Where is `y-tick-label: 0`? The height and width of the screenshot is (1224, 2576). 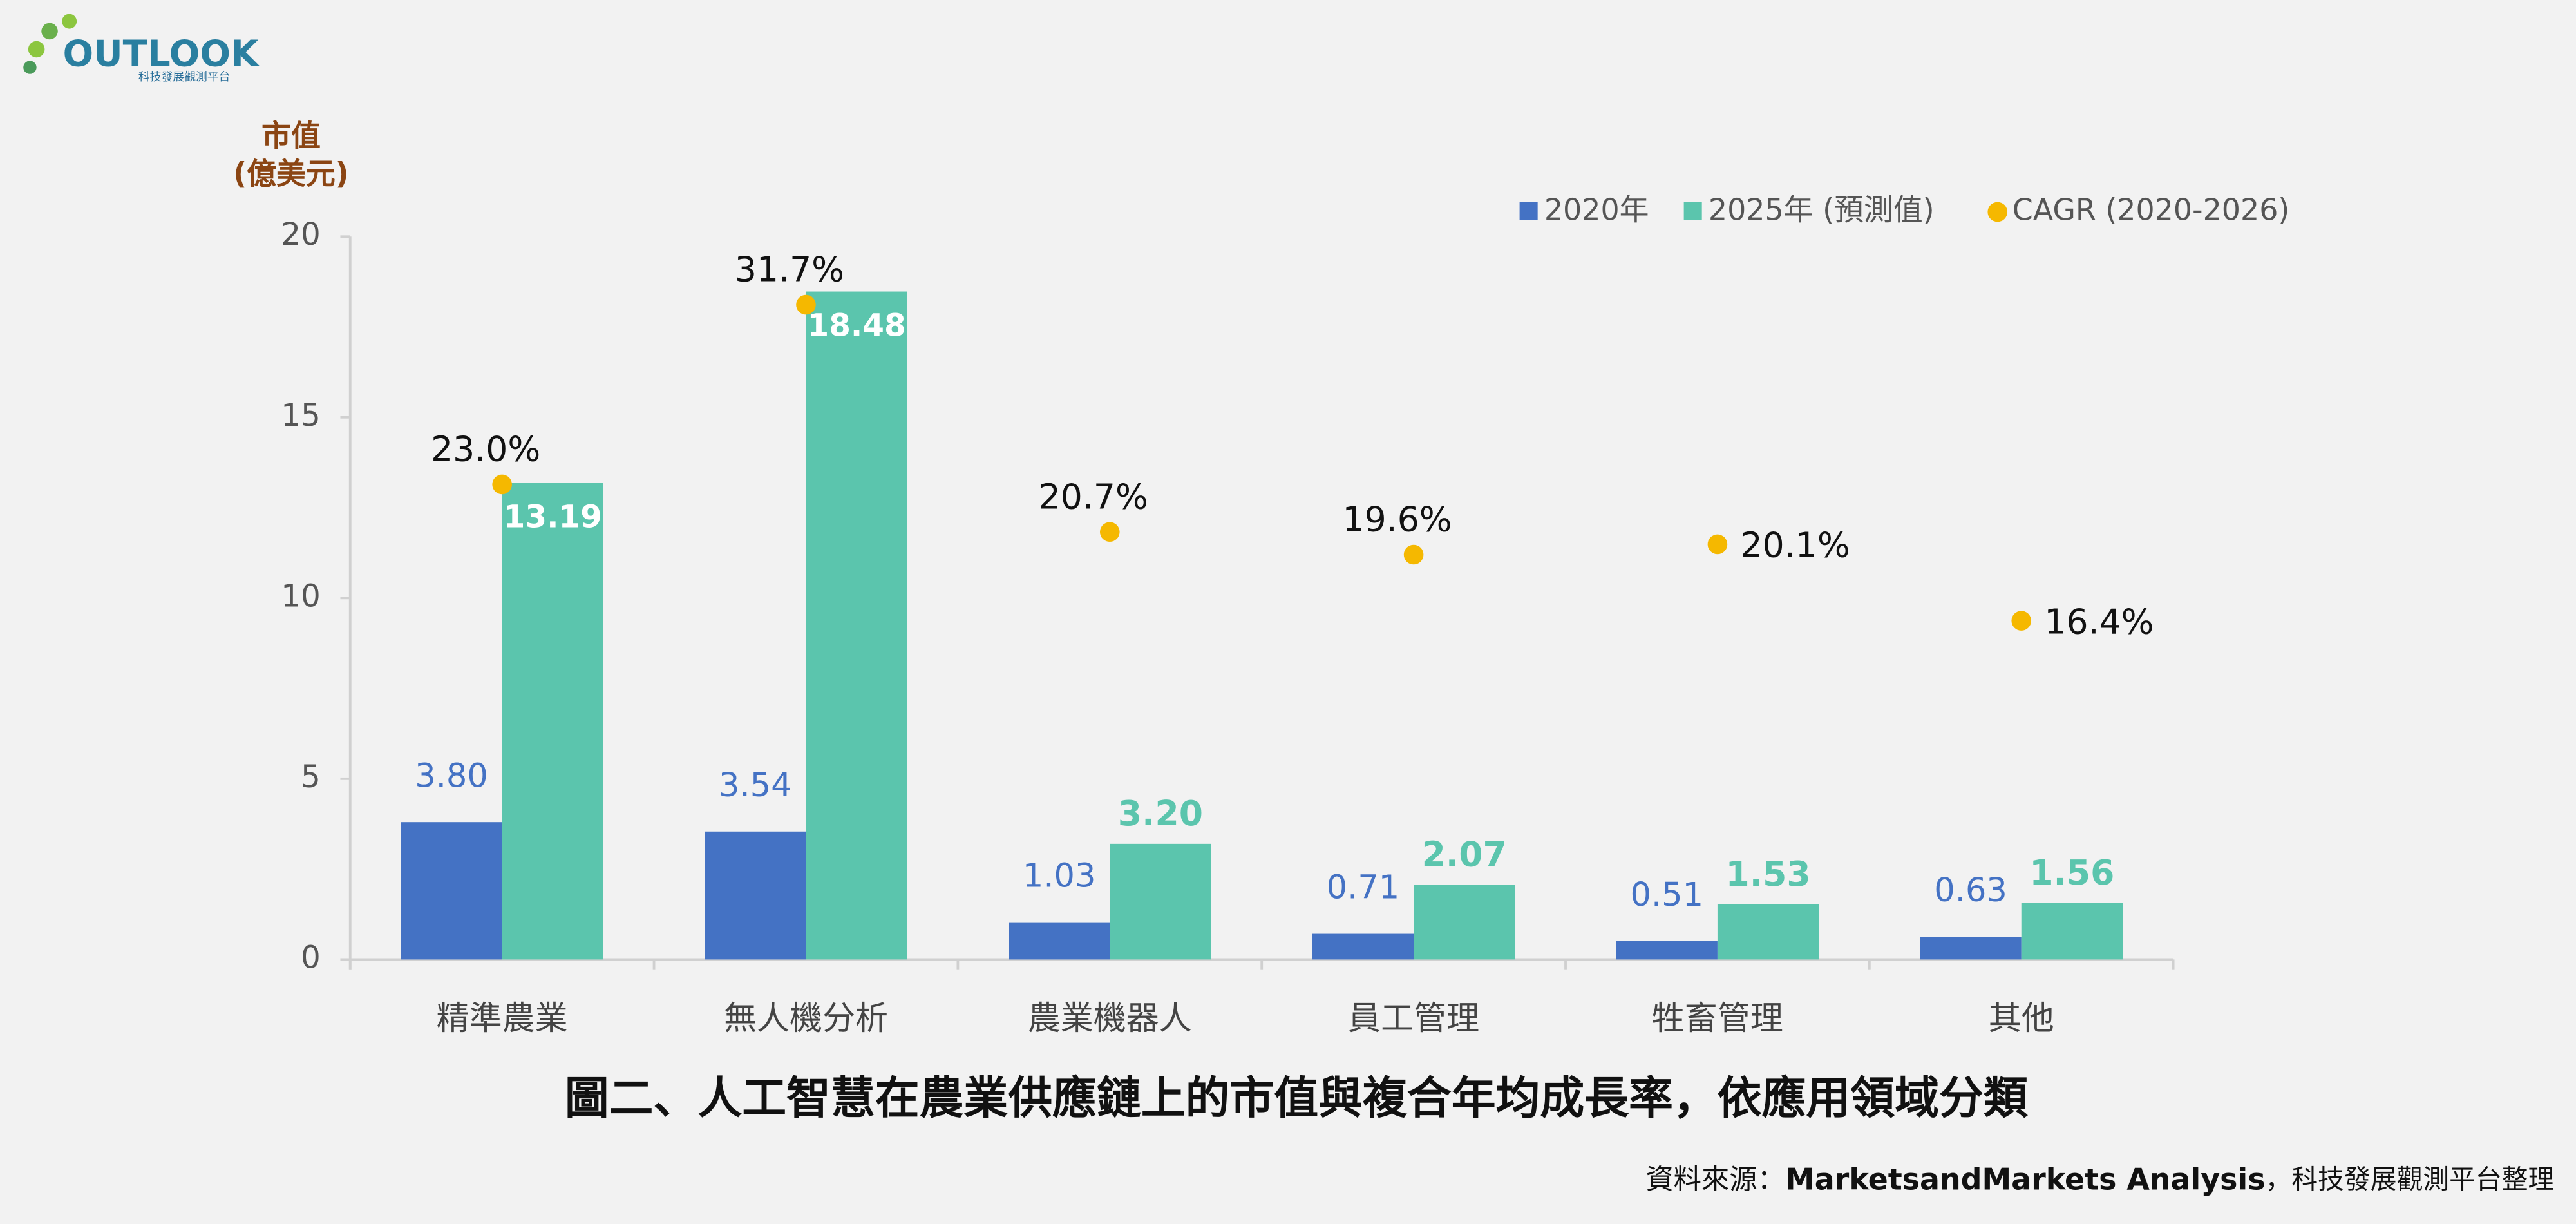 y-tick-label: 0 is located at coordinates (311, 957).